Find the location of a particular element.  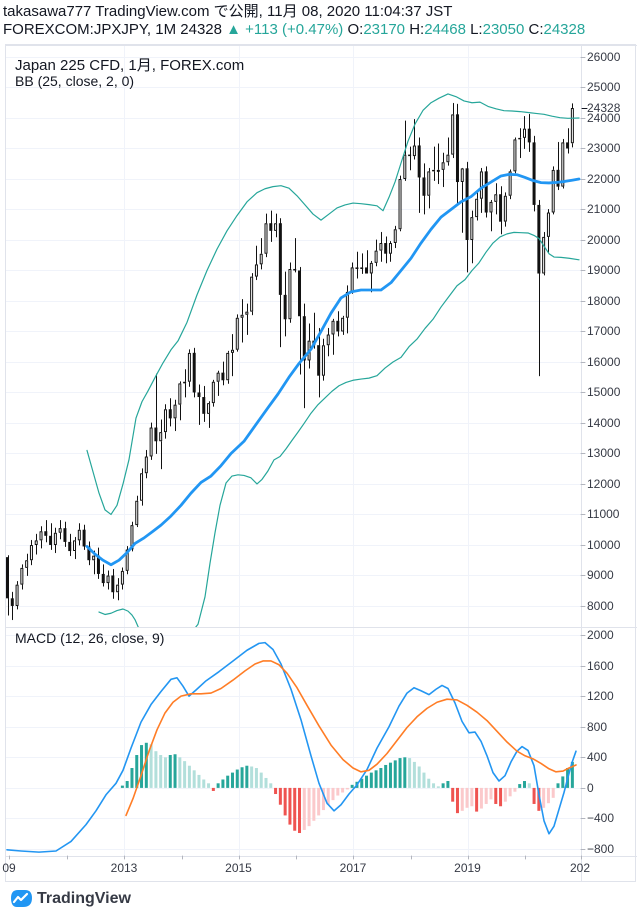

macd-tick-label: 1200 is located at coordinates (600, 696).